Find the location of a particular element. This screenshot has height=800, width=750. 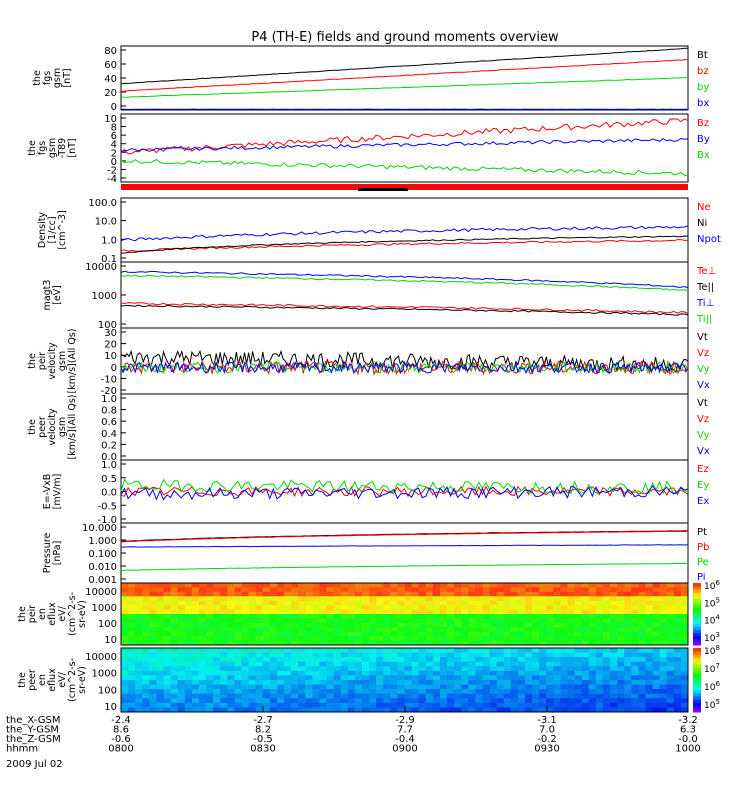

legend-Vx: Vx is located at coordinates (703, 385).